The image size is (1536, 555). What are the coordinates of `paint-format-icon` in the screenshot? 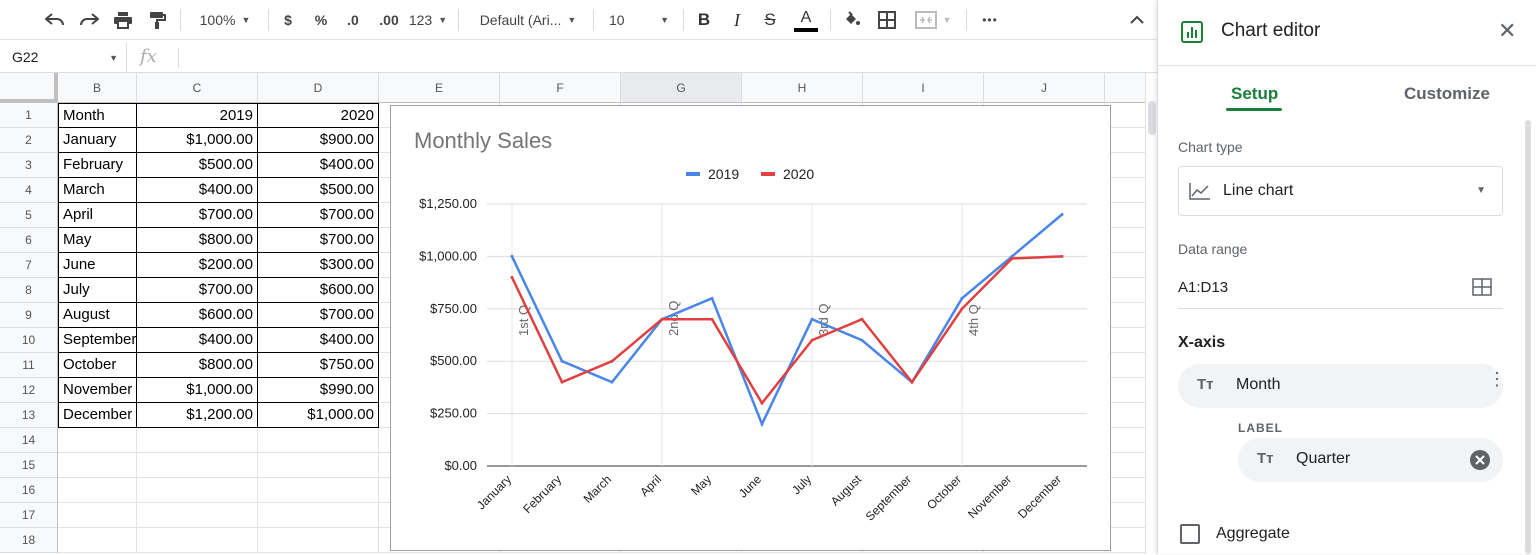 It's located at (157, 20).